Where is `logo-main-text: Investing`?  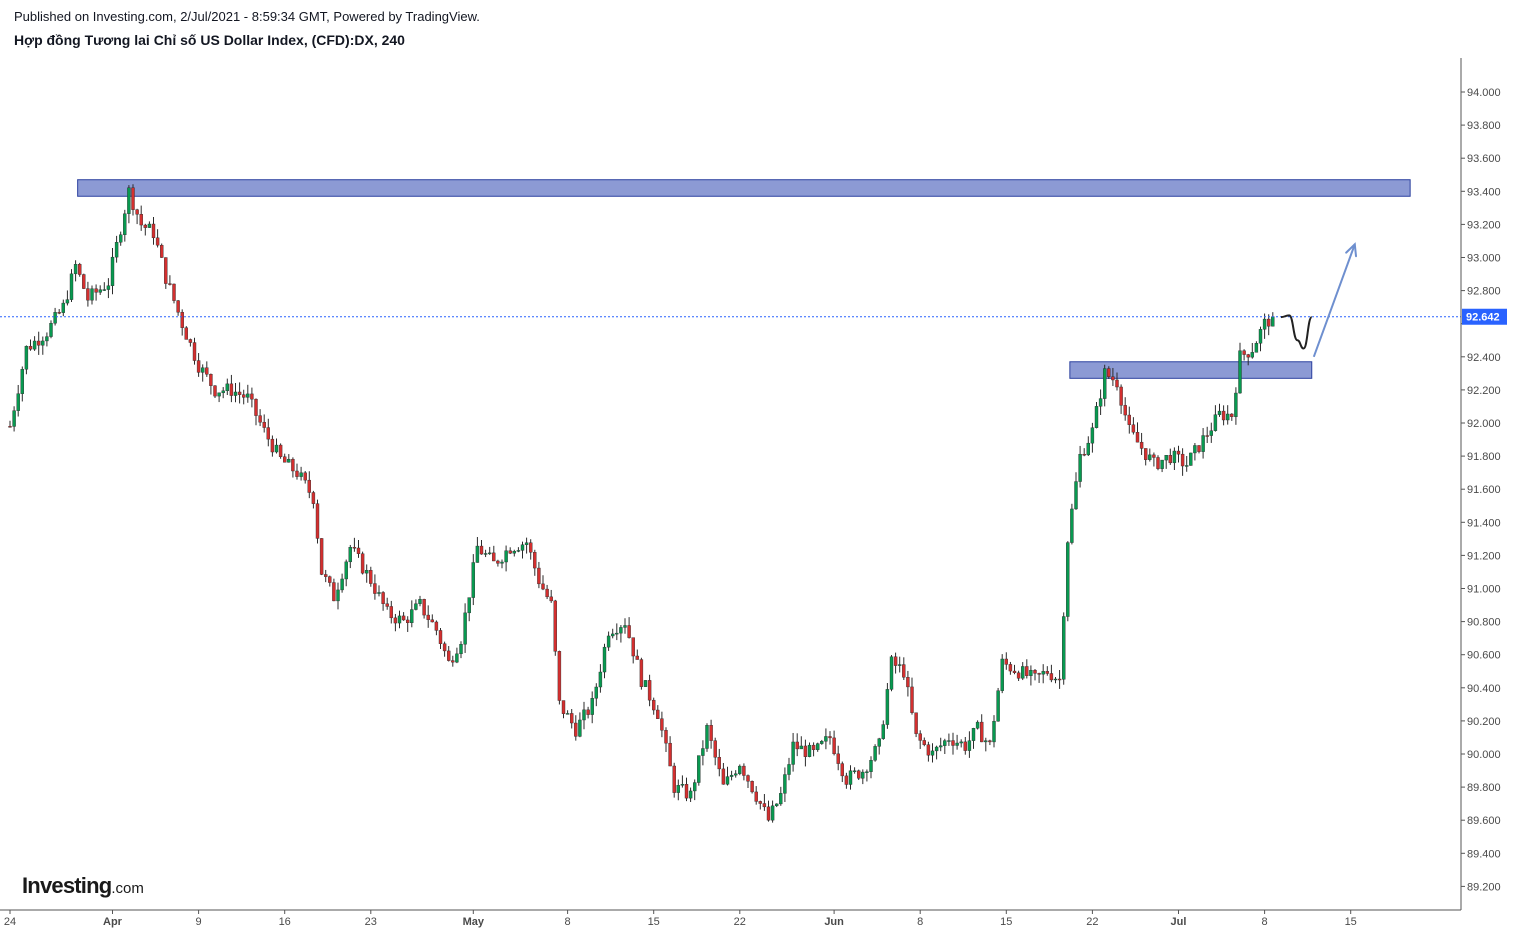 logo-main-text: Investing is located at coordinates (67, 885).